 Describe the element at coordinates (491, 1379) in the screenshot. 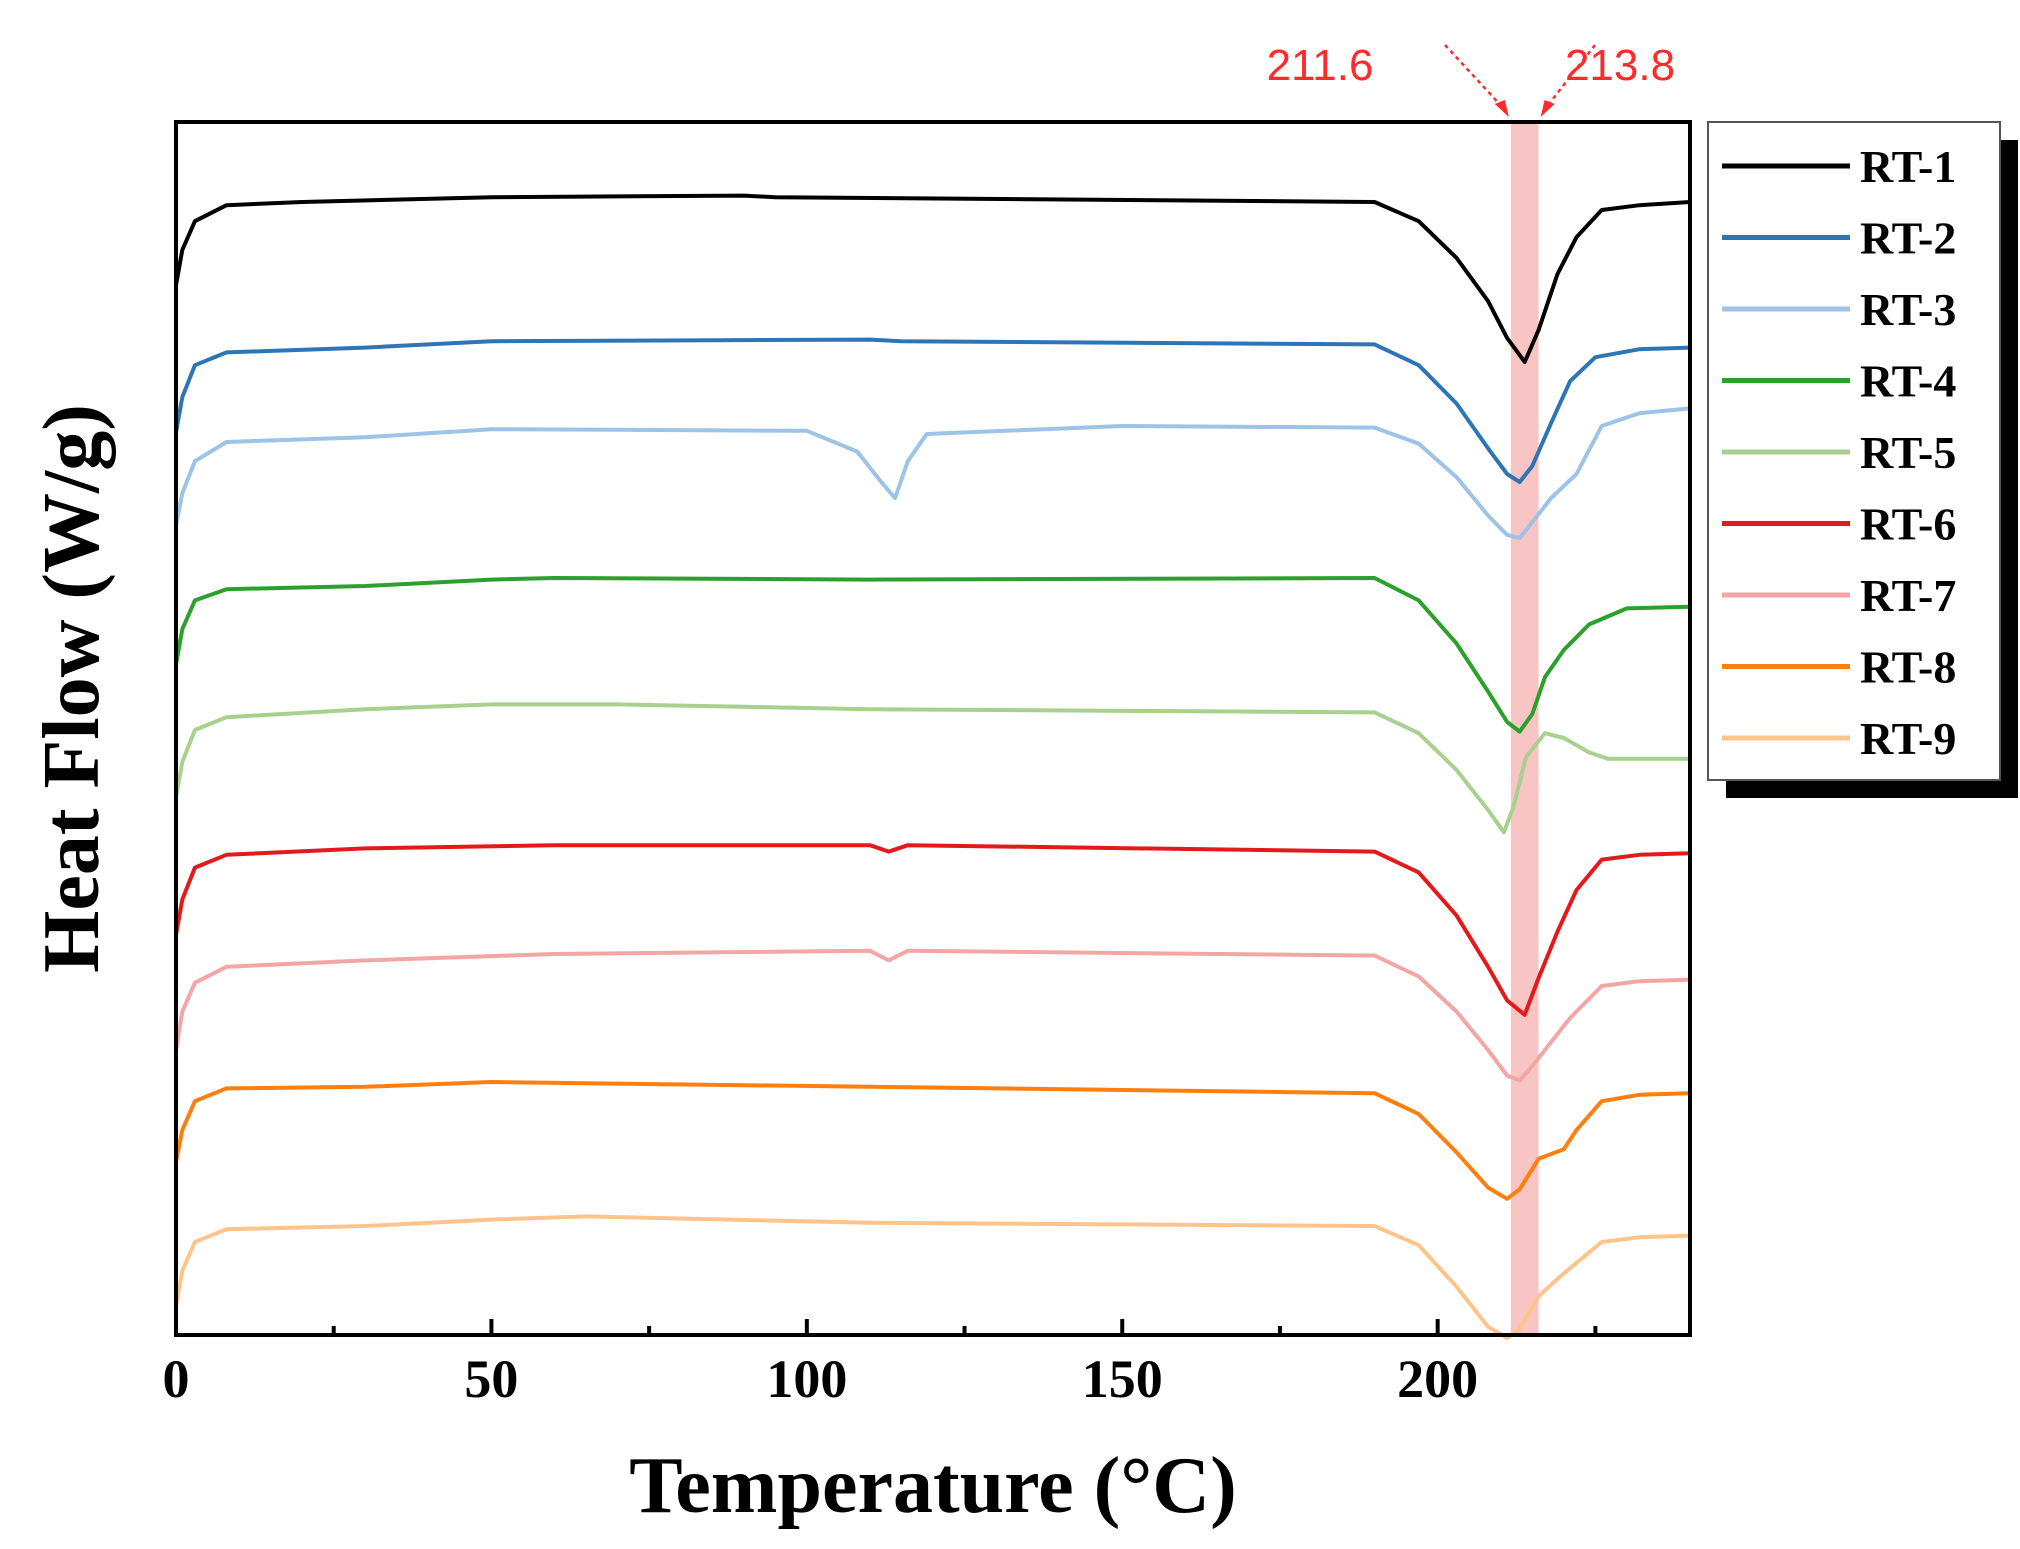

I see `x-tick-label: 50` at that location.